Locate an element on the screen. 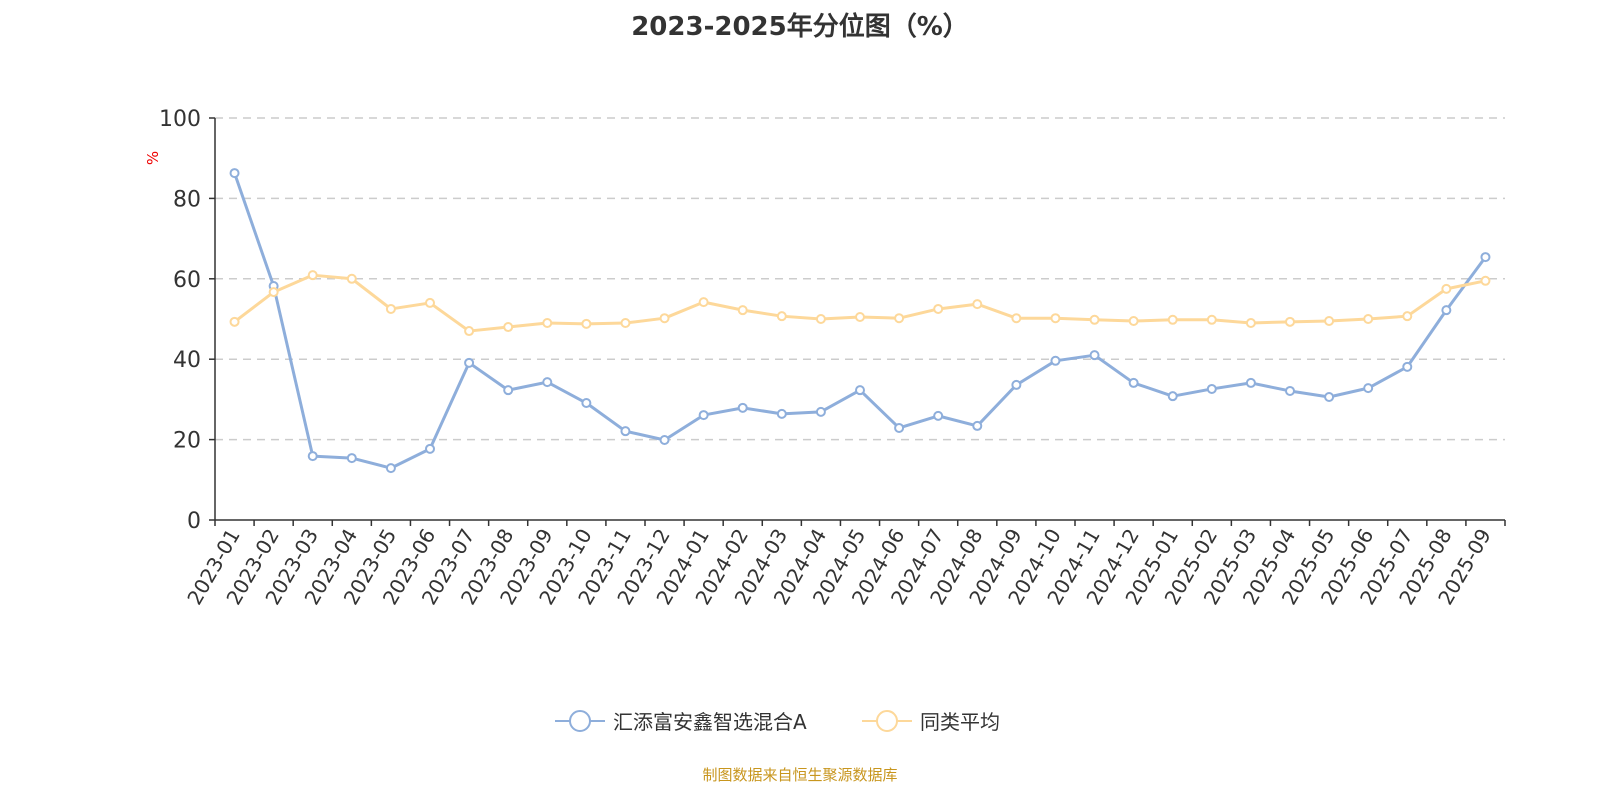 This screenshot has height=800, width=1600. y-axis-label: % is located at coordinates (153, 158).